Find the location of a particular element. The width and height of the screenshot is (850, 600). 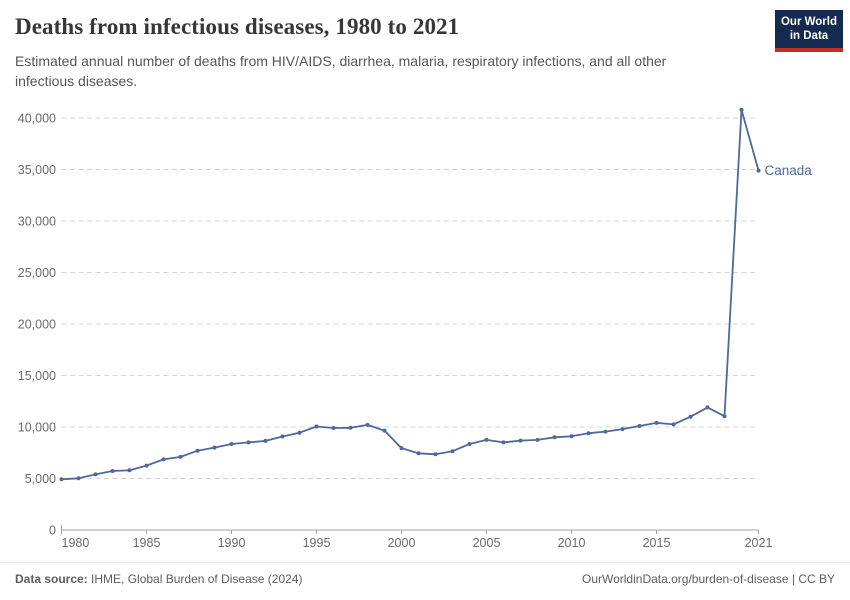

series-label-canada: Canada is located at coordinates (789, 170).